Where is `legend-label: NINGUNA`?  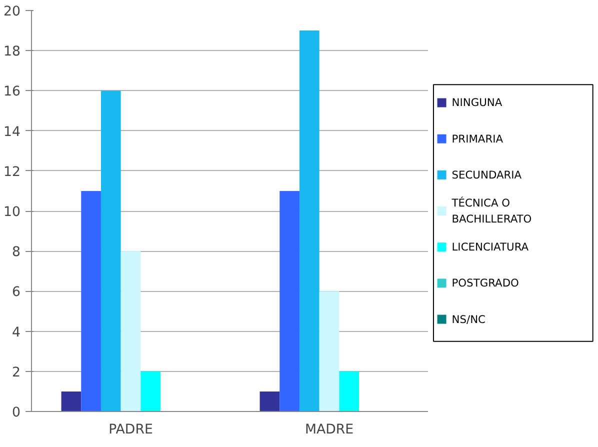
legend-label: NINGUNA is located at coordinates (477, 103).